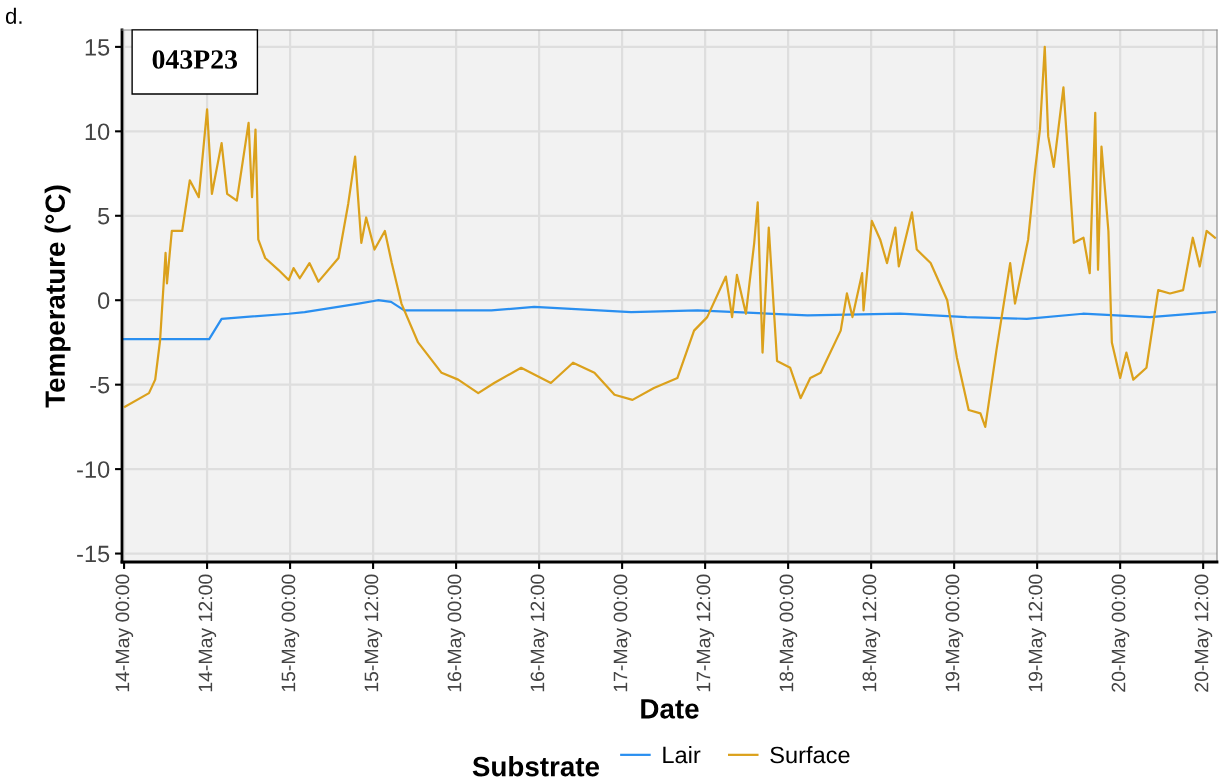  Describe the element at coordinates (788, 633) in the screenshot. I see `x-tick-label: 18-May 00:00` at that location.